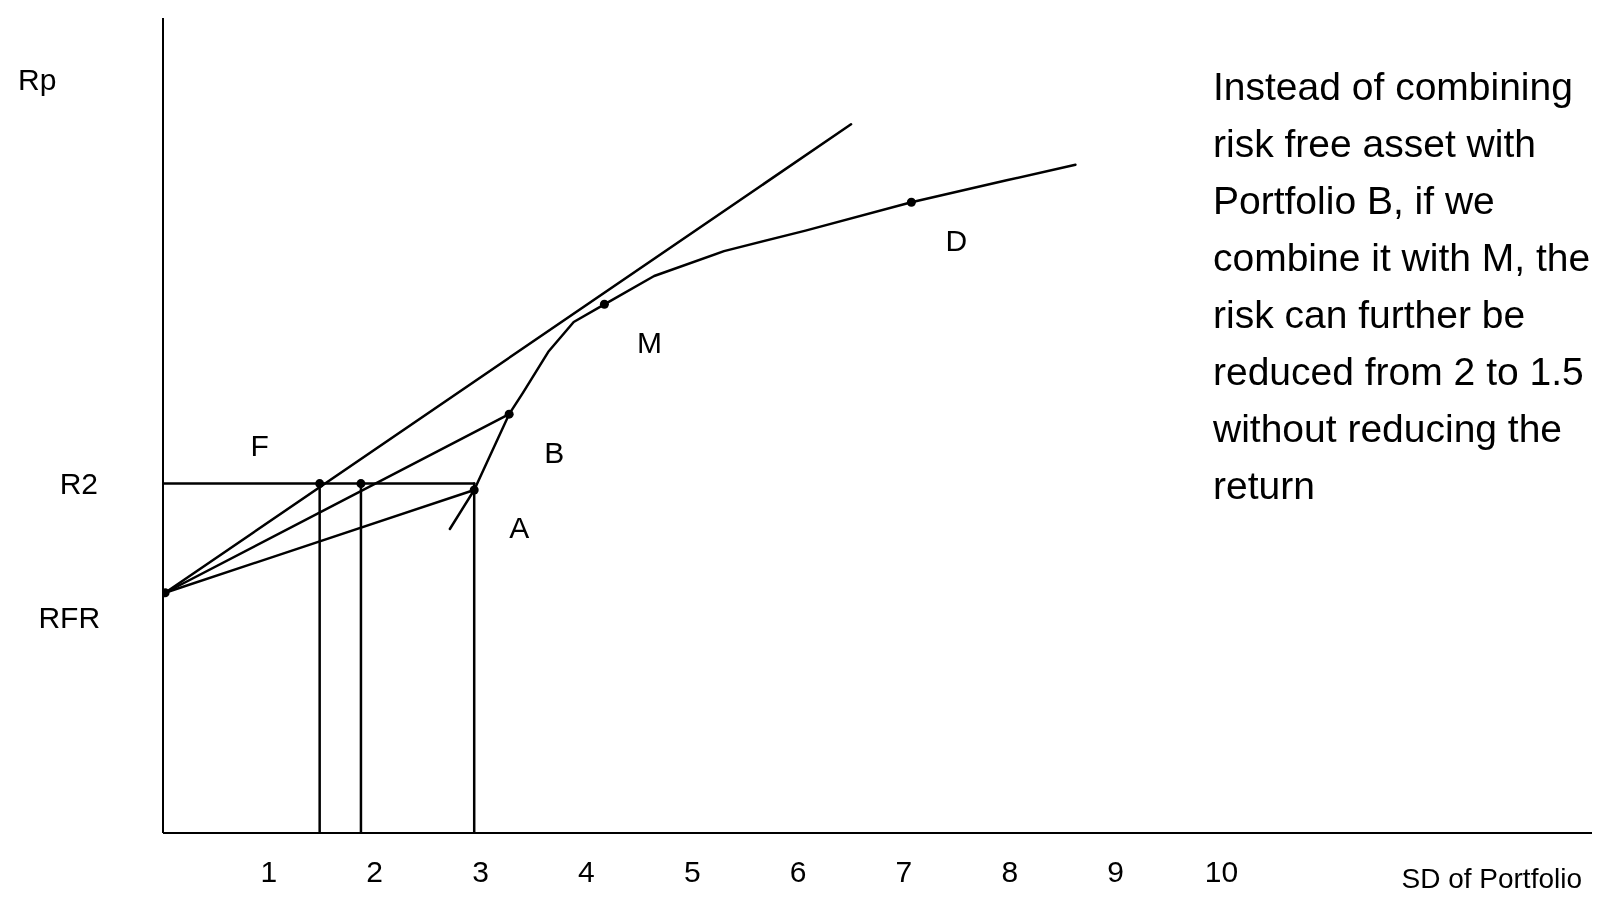 The height and width of the screenshot is (923, 1610). I want to click on y-axis-title: Rp, so click(37, 80).